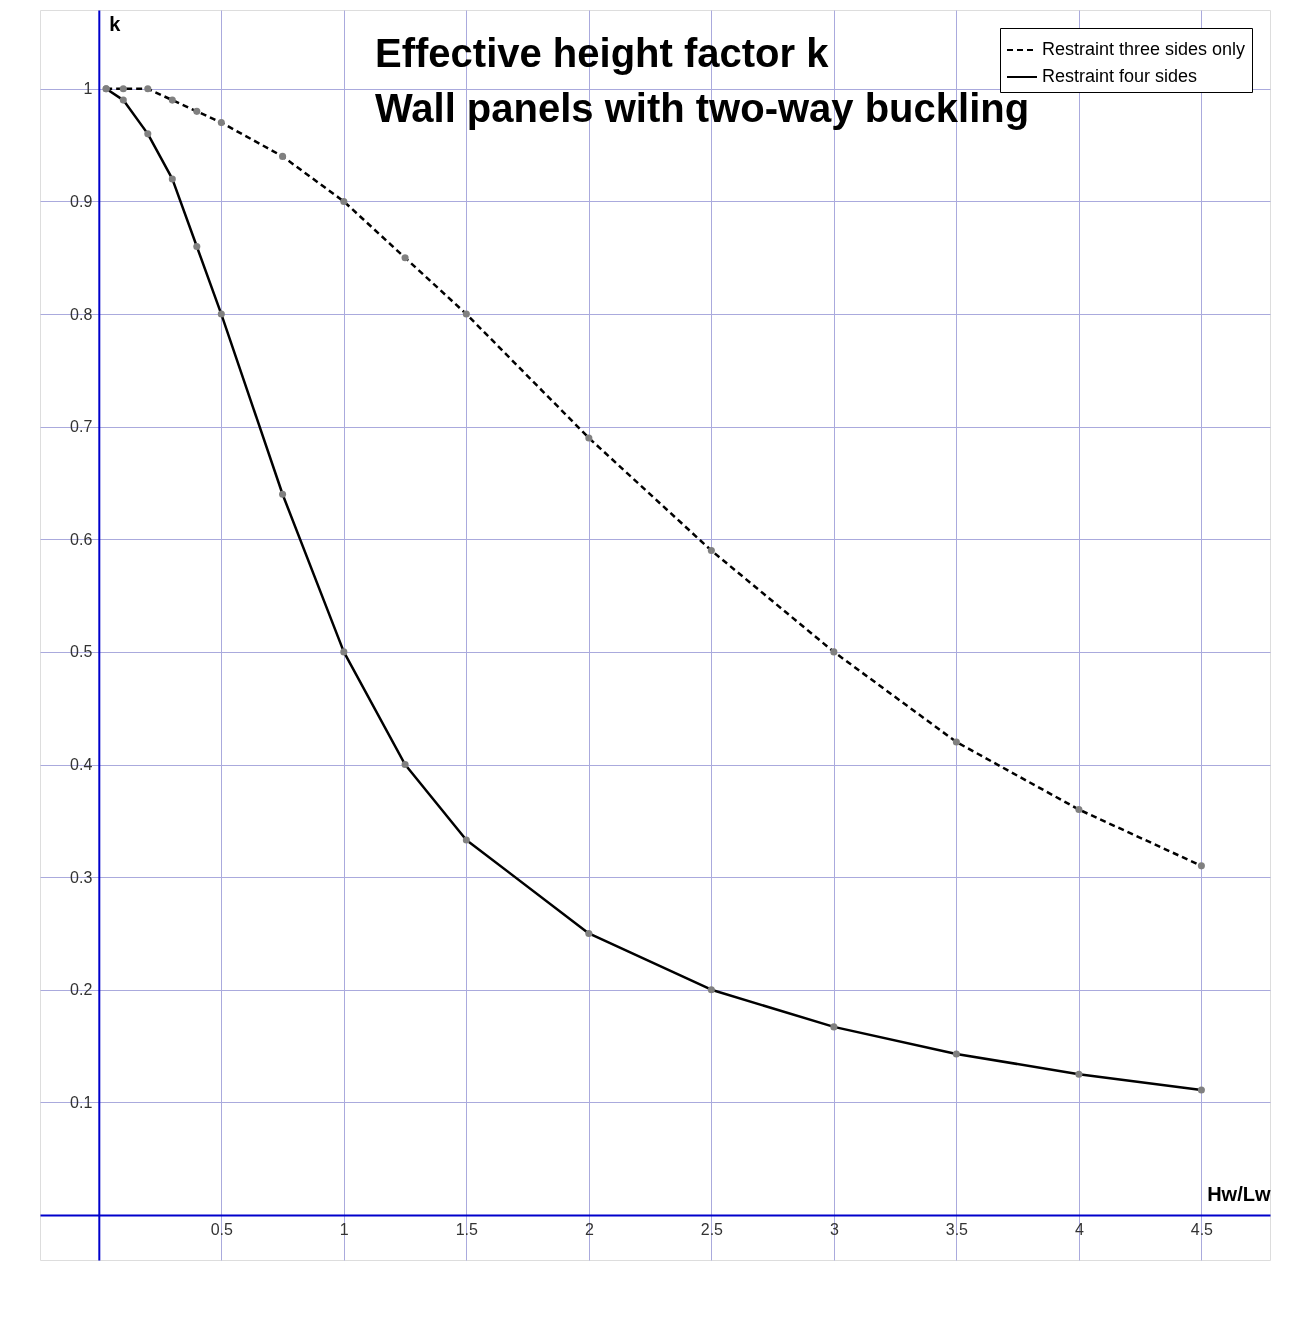  Describe the element at coordinates (1239, 1194) in the screenshot. I see `x-axis-title: Hw/Lw` at that location.